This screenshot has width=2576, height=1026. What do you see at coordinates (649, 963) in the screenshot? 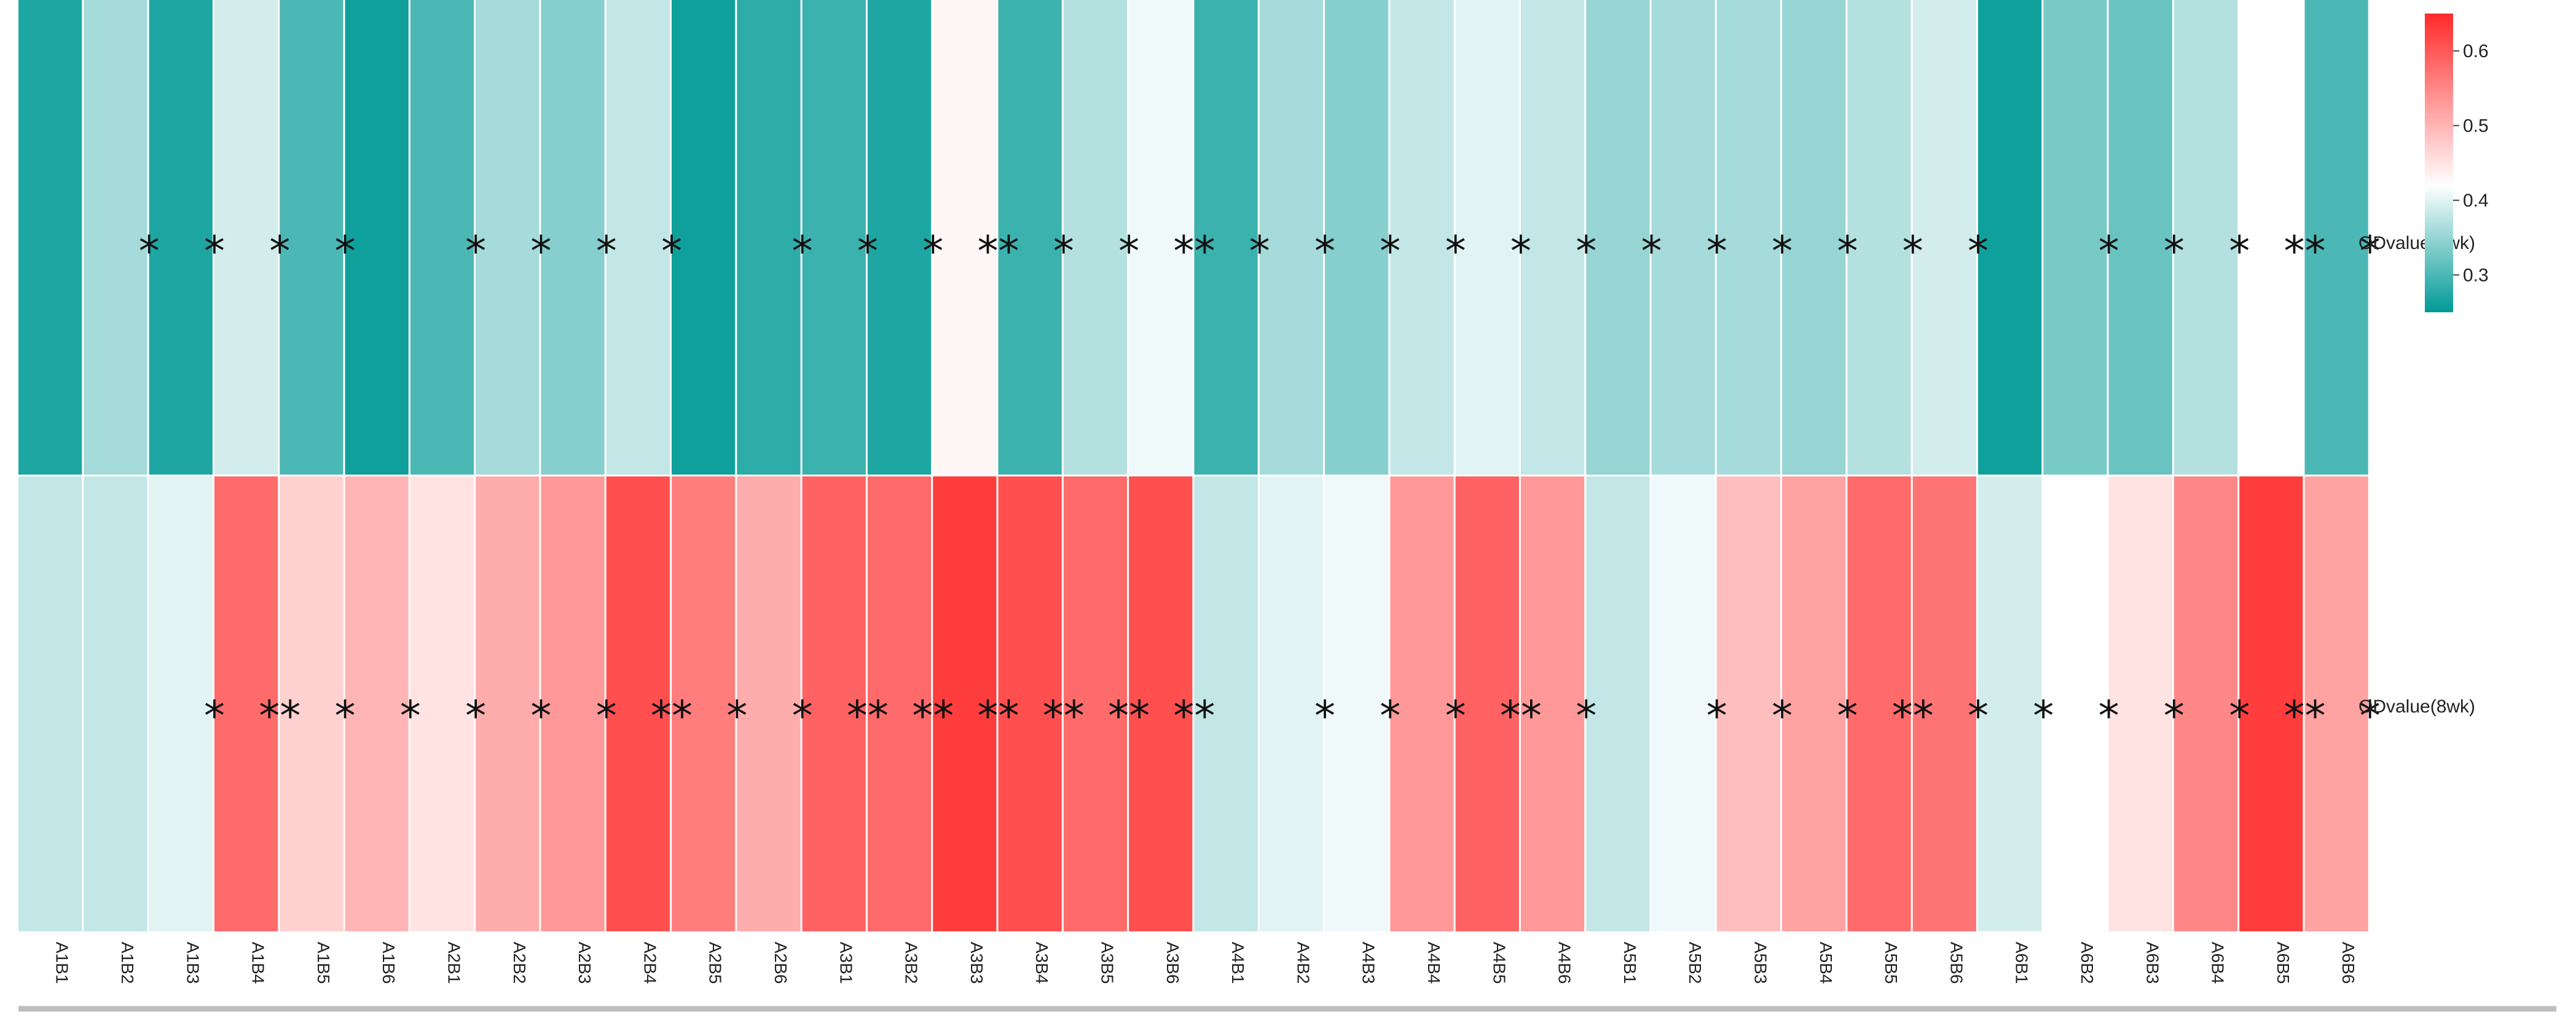
I see `x-tick-label: A2B4` at bounding box center [649, 963].